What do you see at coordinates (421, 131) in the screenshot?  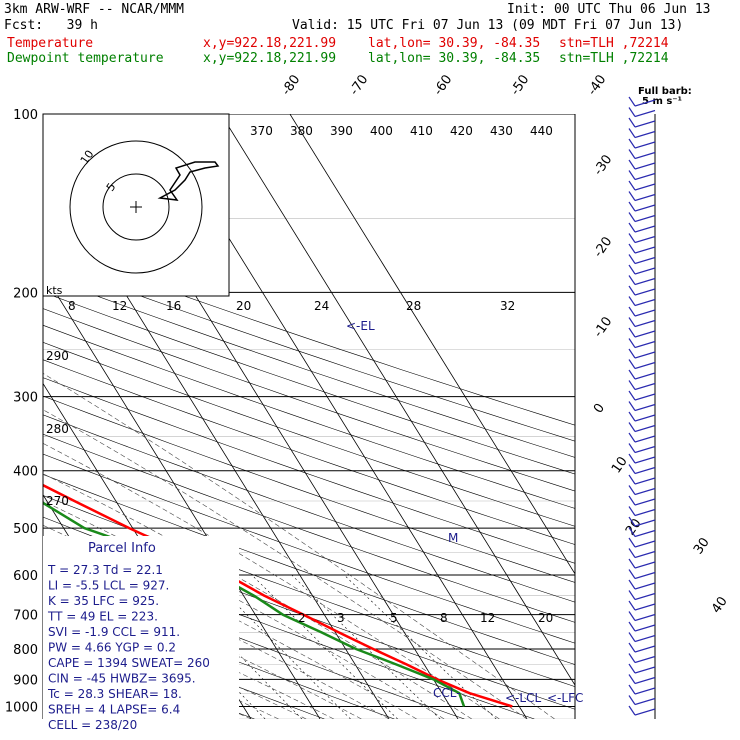 I see `theta-tick-label: 410` at bounding box center [421, 131].